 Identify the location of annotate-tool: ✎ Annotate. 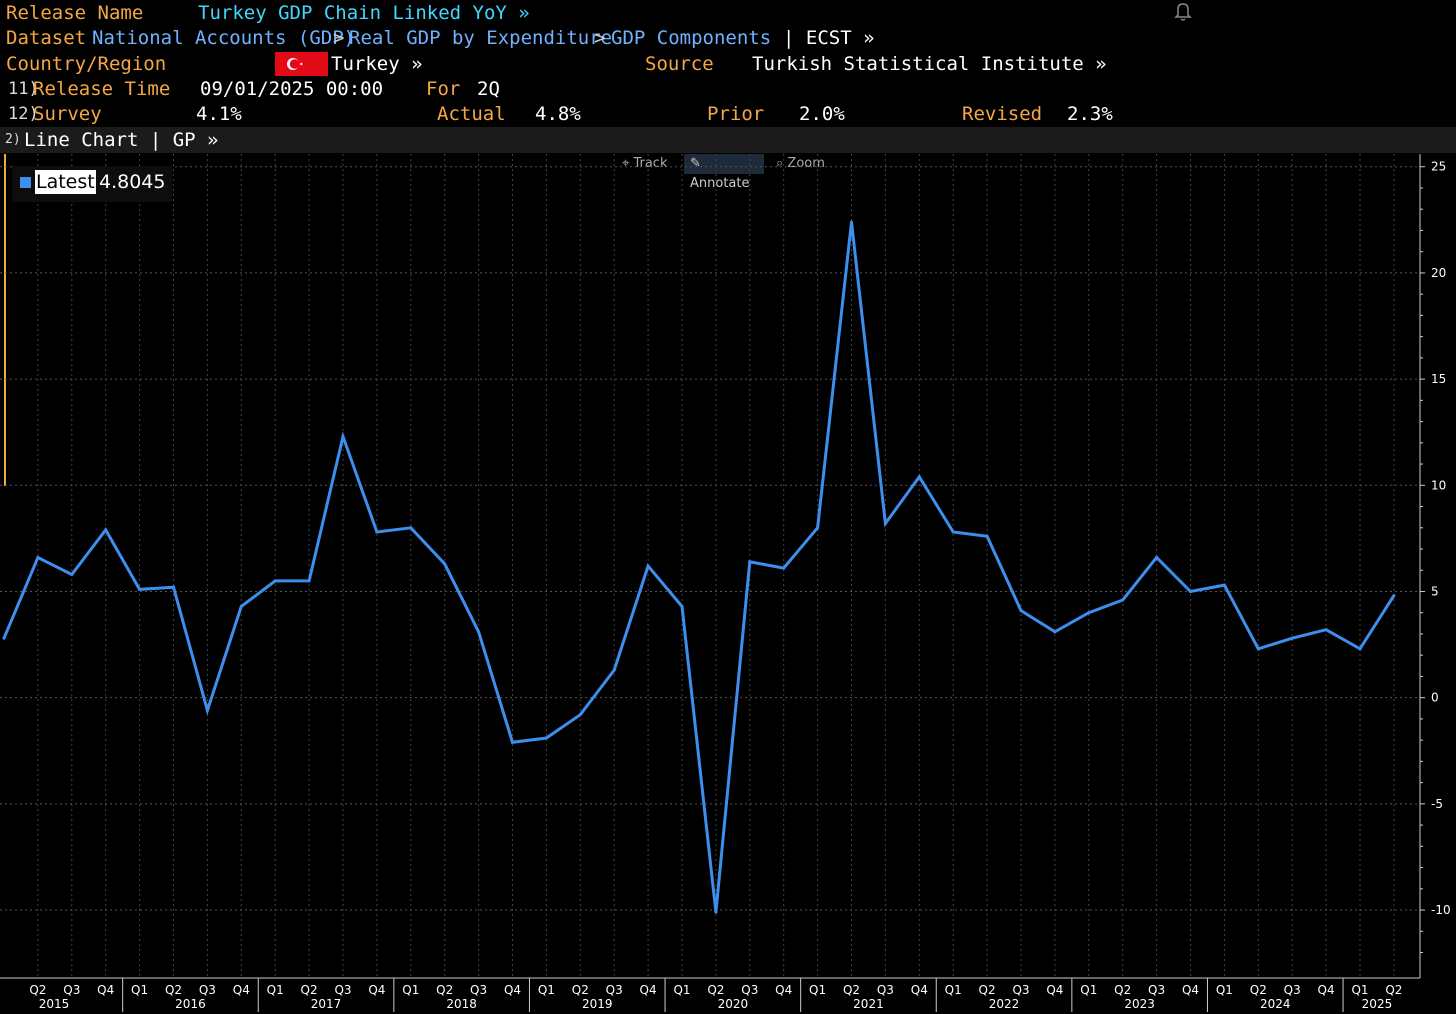
(724, 172).